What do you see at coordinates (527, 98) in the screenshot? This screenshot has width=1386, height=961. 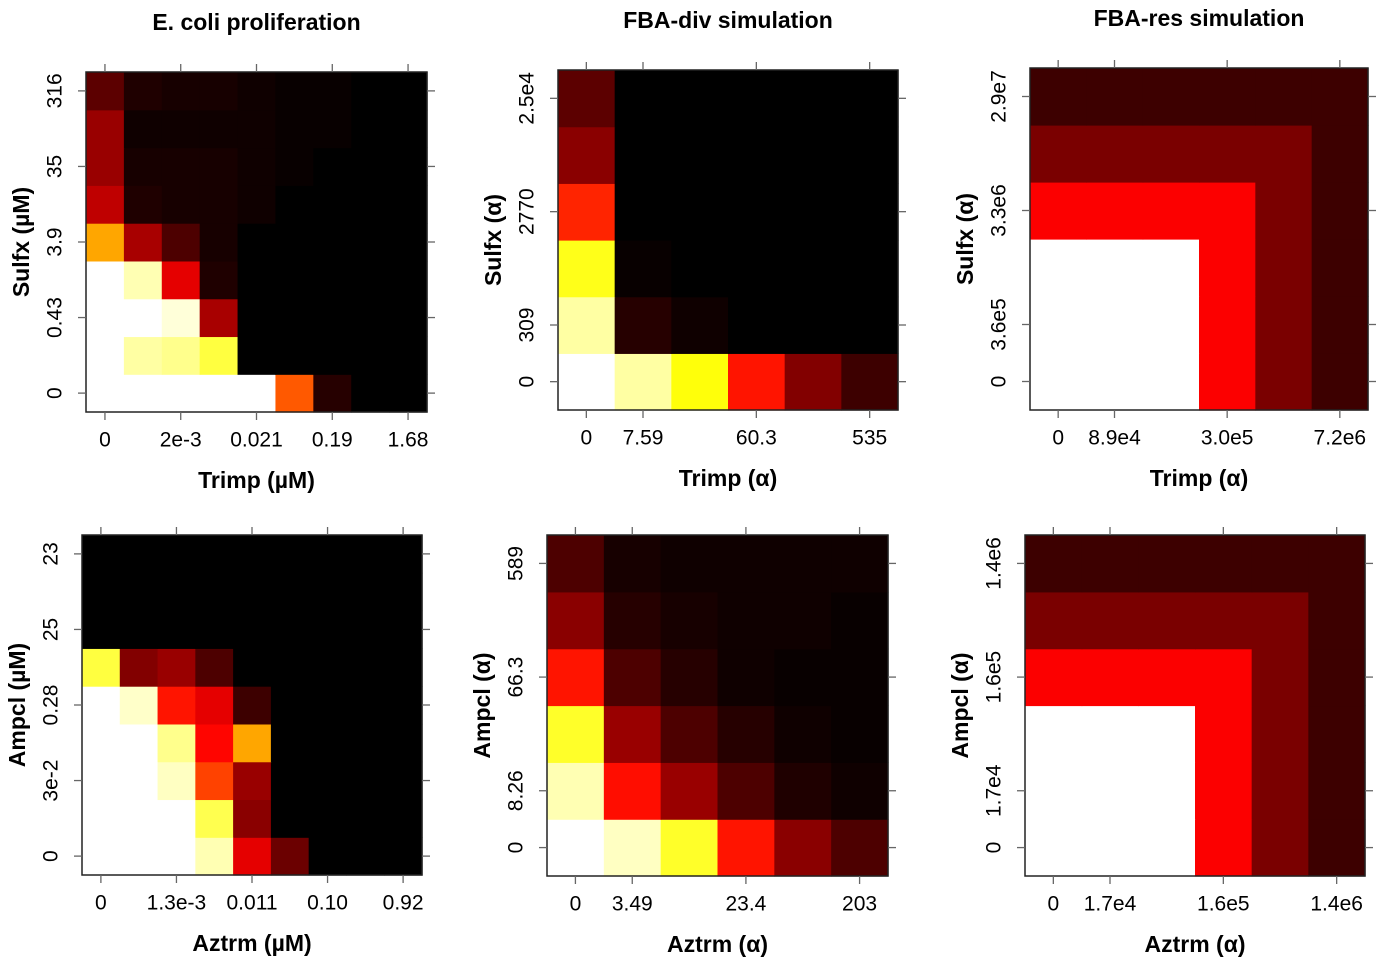 I see `y-tick-label: 2.5e4` at bounding box center [527, 98].